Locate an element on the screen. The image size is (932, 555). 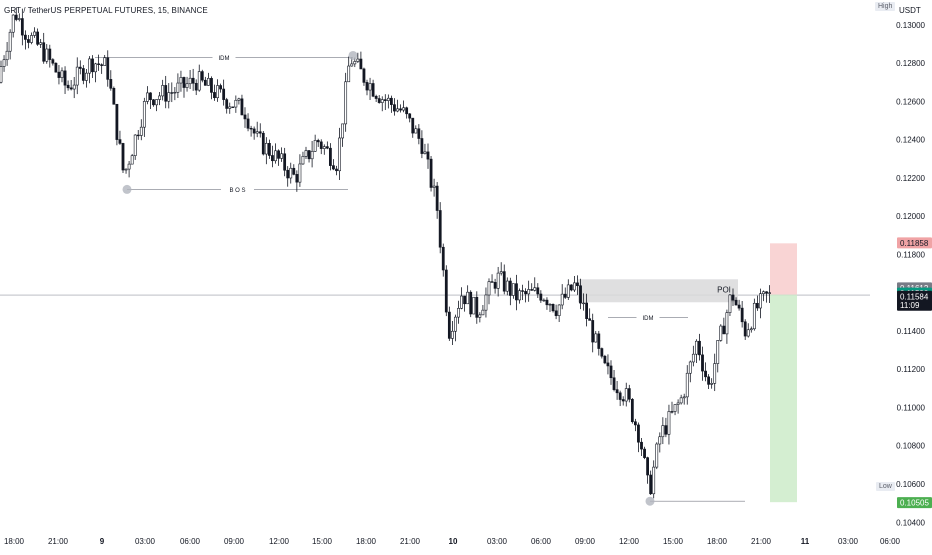
x-tick-label: 18:00 is located at coordinates (366, 541).